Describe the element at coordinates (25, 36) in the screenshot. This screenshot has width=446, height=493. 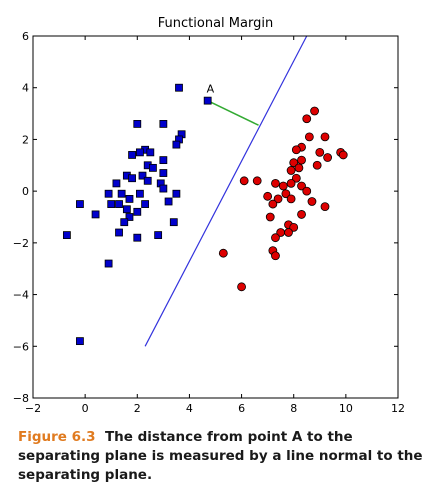
I see `y-tick-label: 6` at that location.